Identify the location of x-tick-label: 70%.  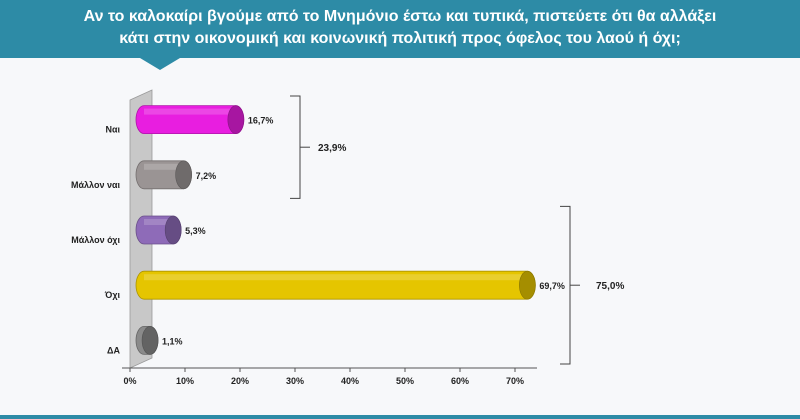
(515, 381).